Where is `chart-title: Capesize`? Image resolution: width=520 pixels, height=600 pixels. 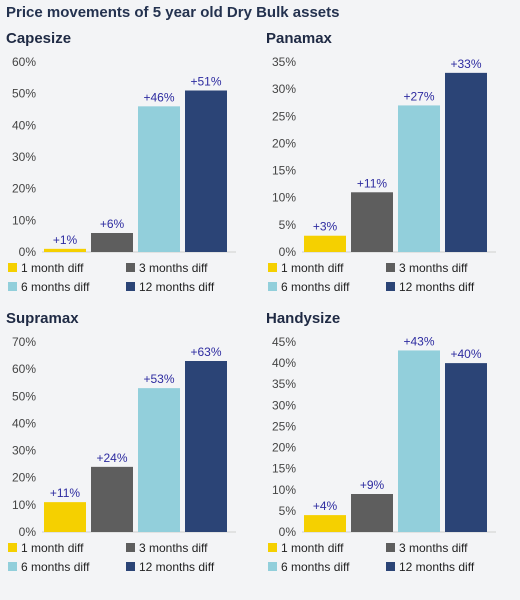 chart-title: Capesize is located at coordinates (39, 38).